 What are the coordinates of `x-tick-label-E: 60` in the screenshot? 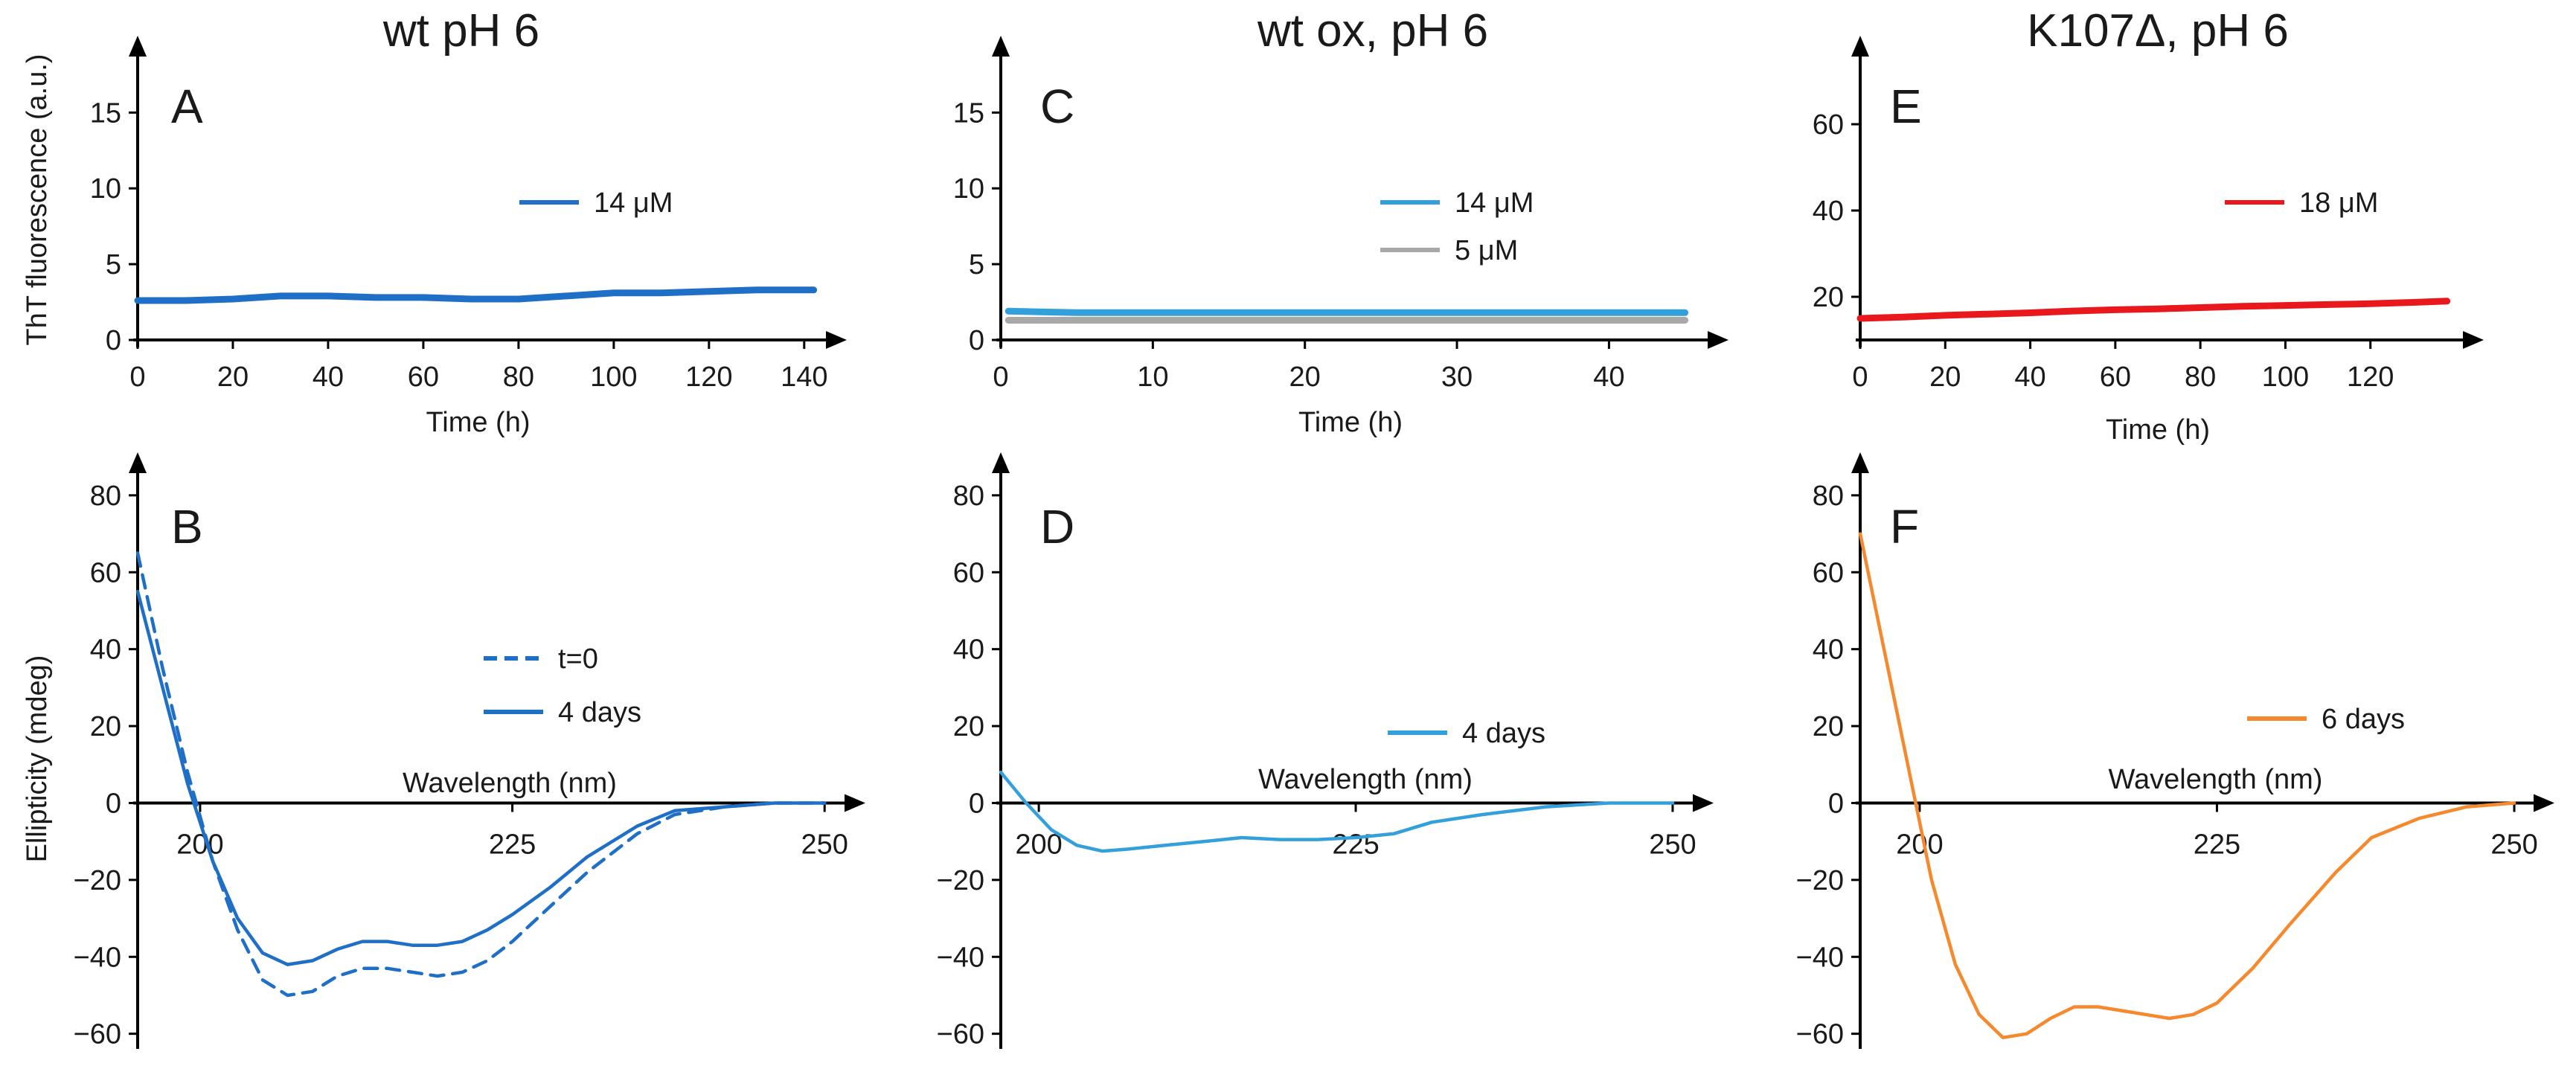 It's located at (2115, 378).